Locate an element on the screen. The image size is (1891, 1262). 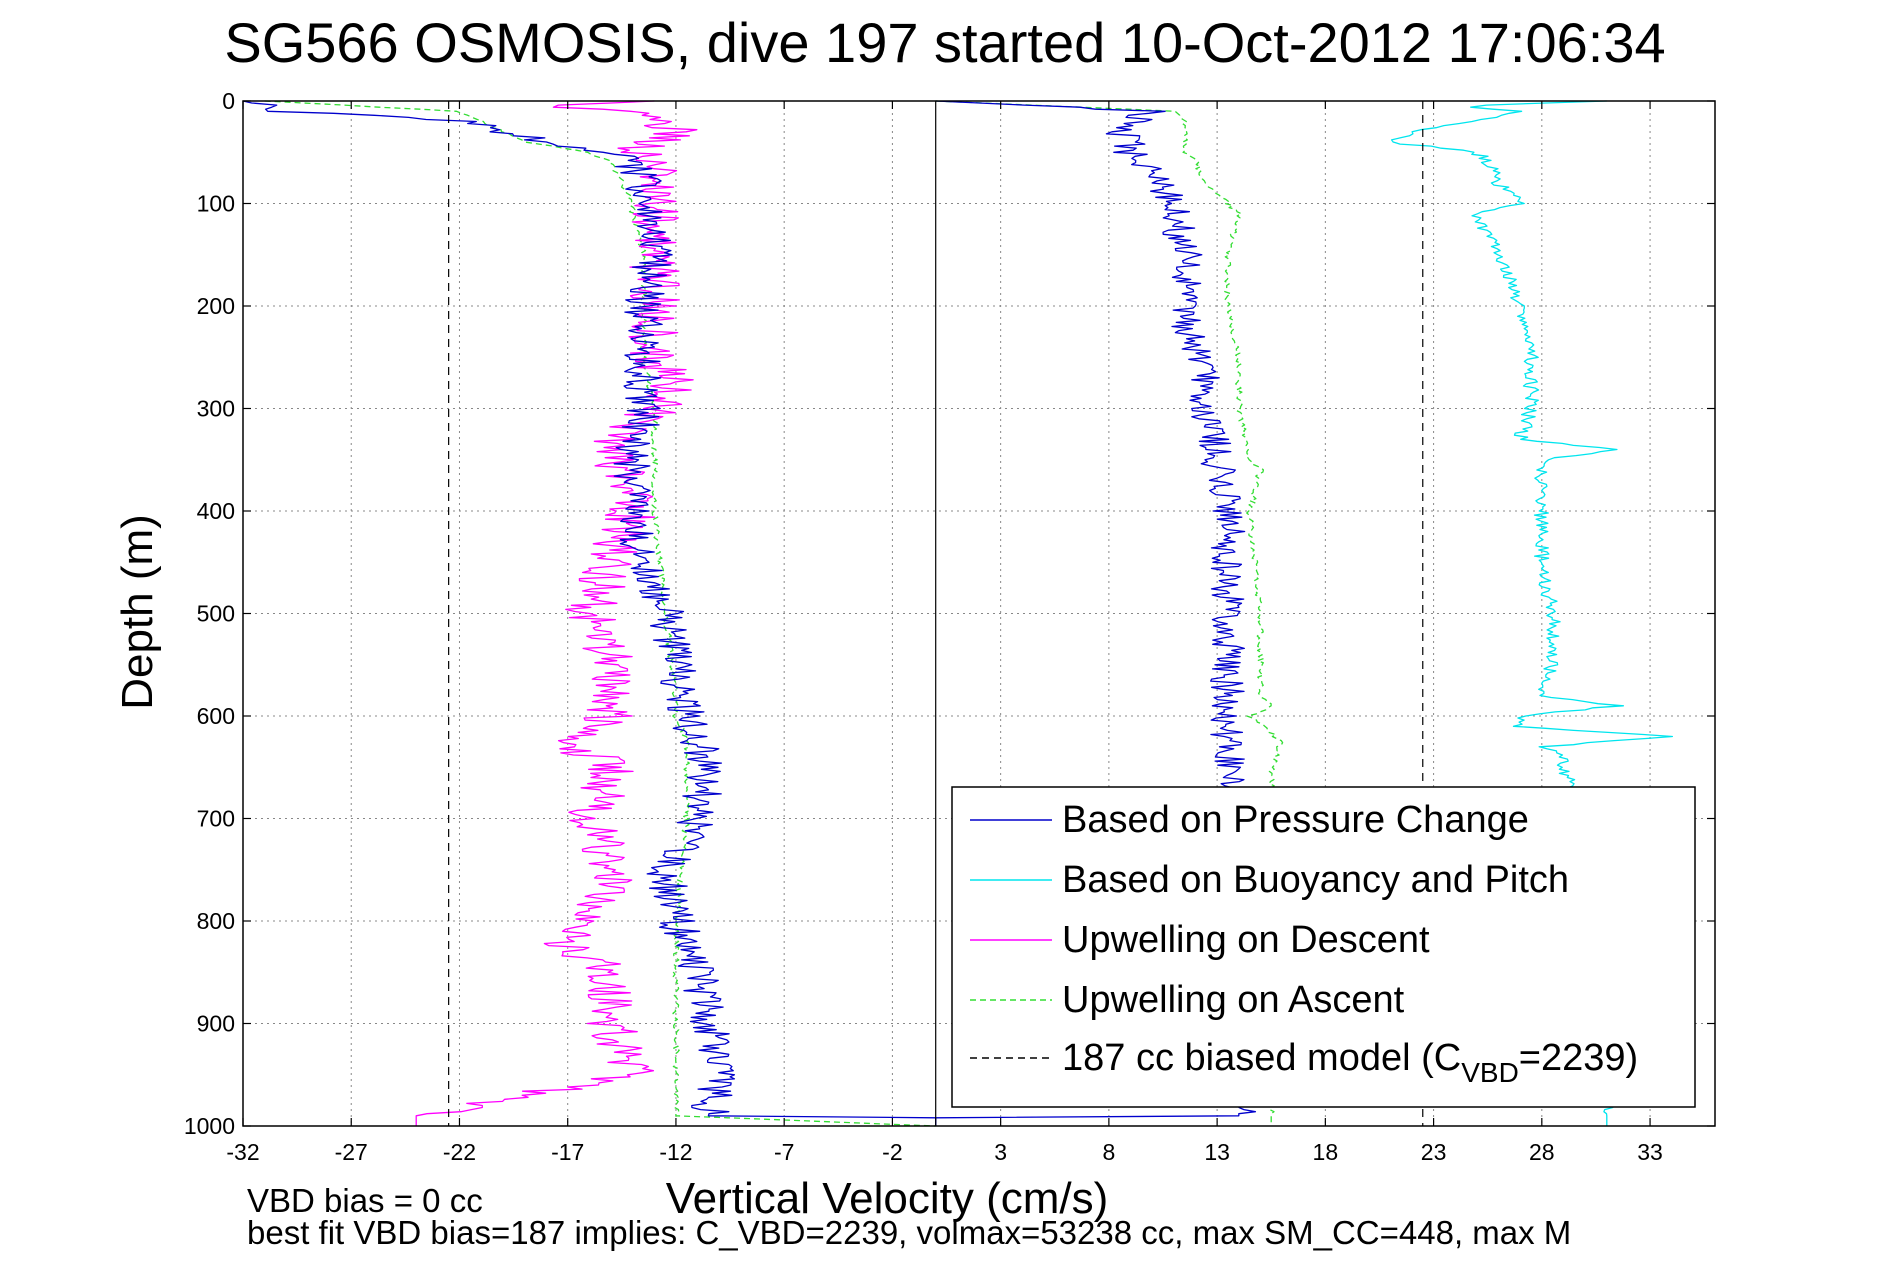
x-tick-label: 28 is located at coordinates (1542, 1152).